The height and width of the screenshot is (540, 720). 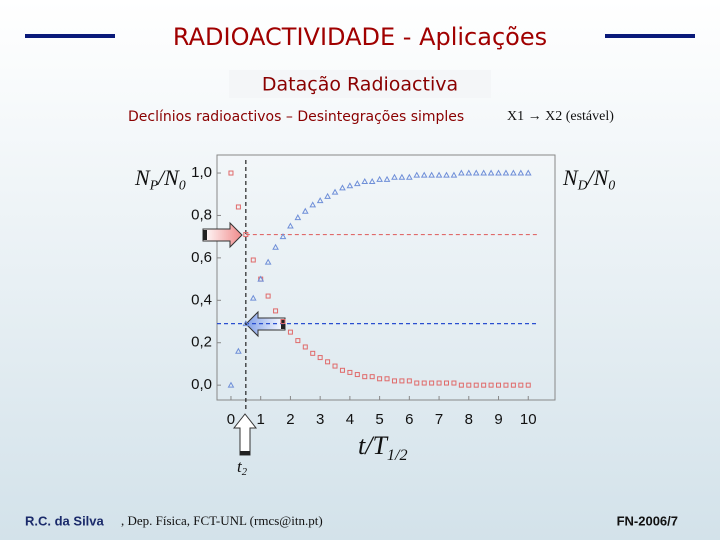 I want to click on footer-author: R.C. da Silva, so click(x=65, y=520).